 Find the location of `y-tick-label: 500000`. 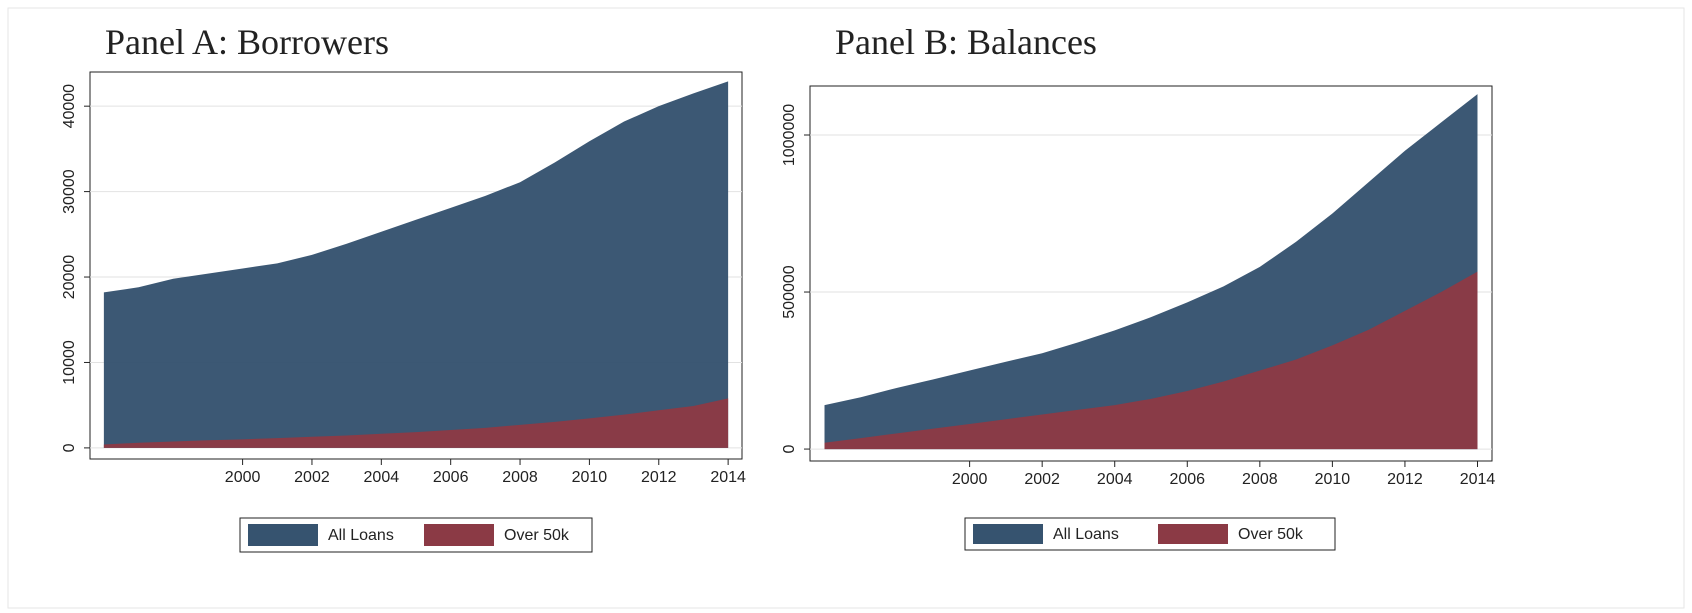

y-tick-label: 500000 is located at coordinates (789, 291).